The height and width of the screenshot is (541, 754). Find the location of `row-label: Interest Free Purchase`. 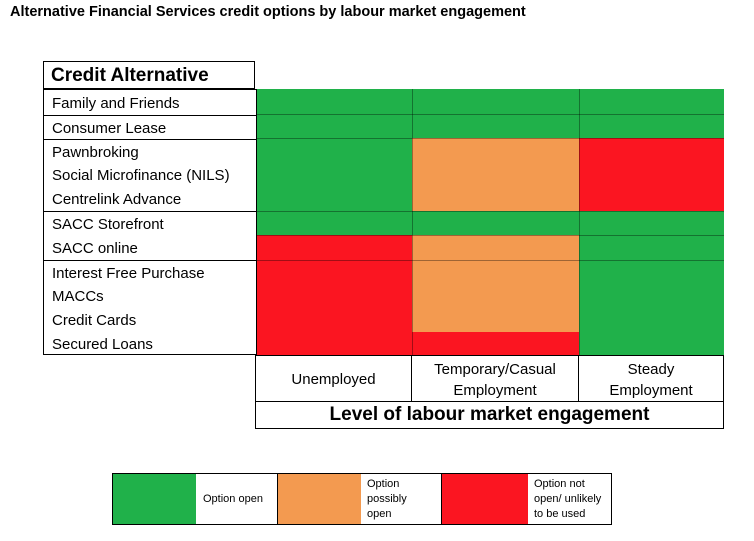

row-label: Interest Free Purchase is located at coordinates (128, 273).